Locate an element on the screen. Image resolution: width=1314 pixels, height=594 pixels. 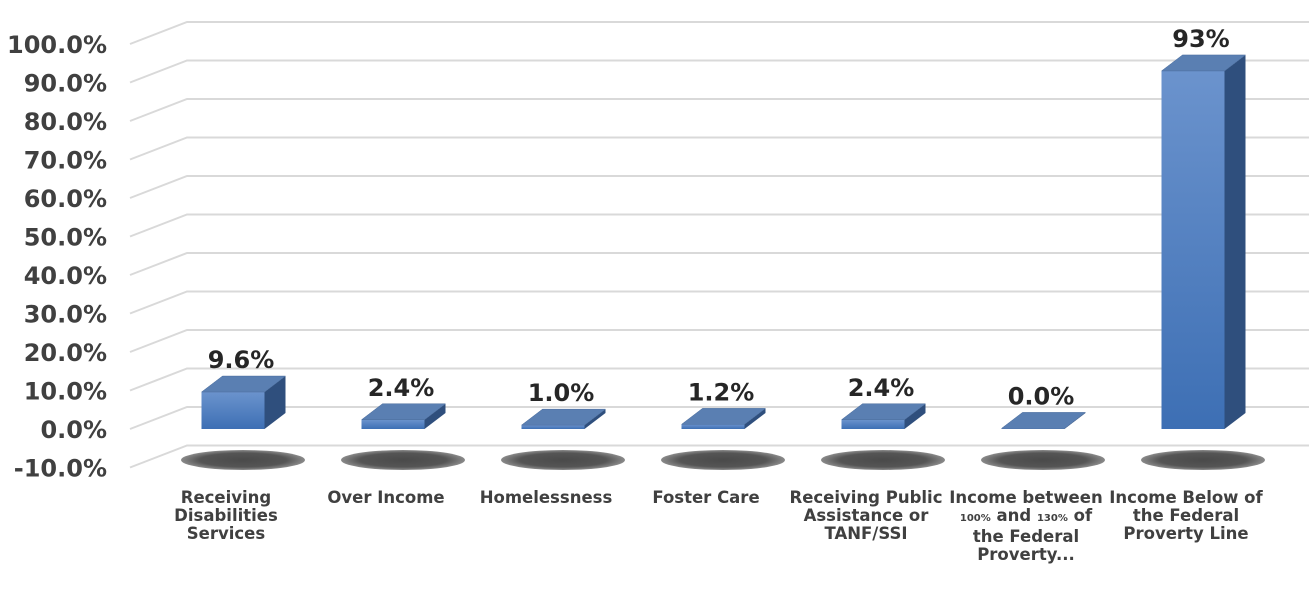
y-tick-label: 0.0% is located at coordinates (73, 430).